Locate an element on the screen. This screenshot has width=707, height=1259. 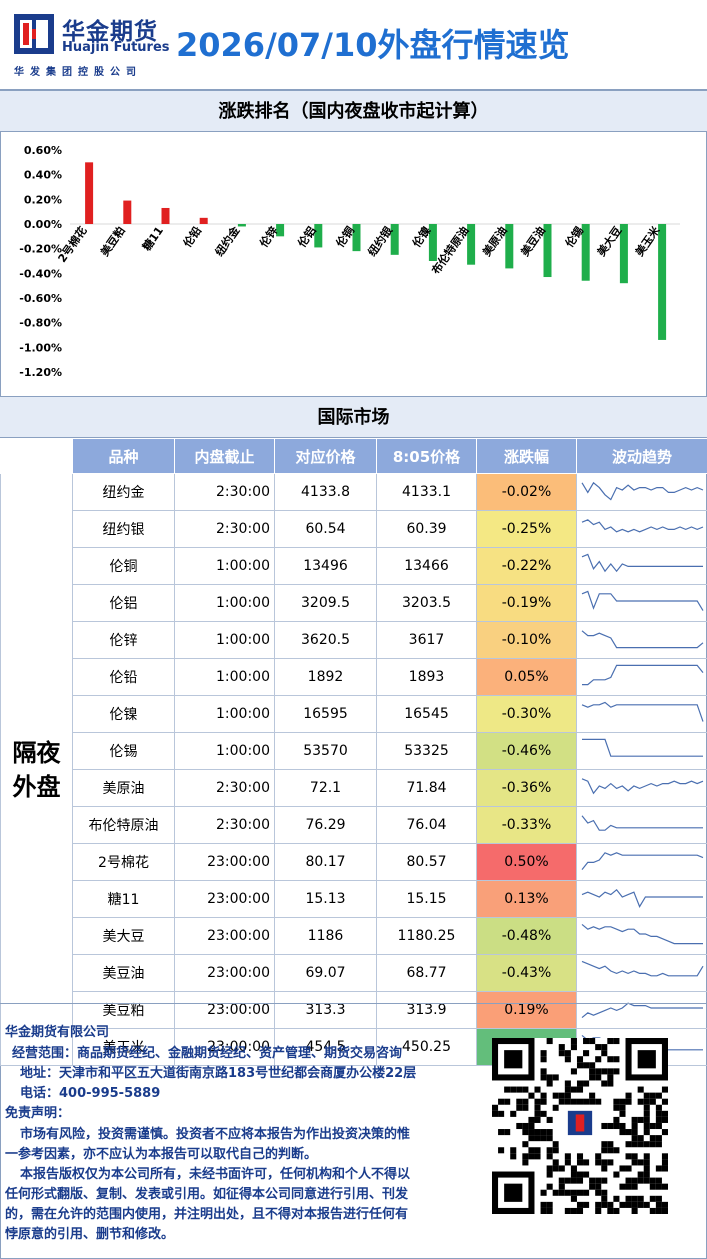
bar-美大豆 is located at coordinates (623, 254).